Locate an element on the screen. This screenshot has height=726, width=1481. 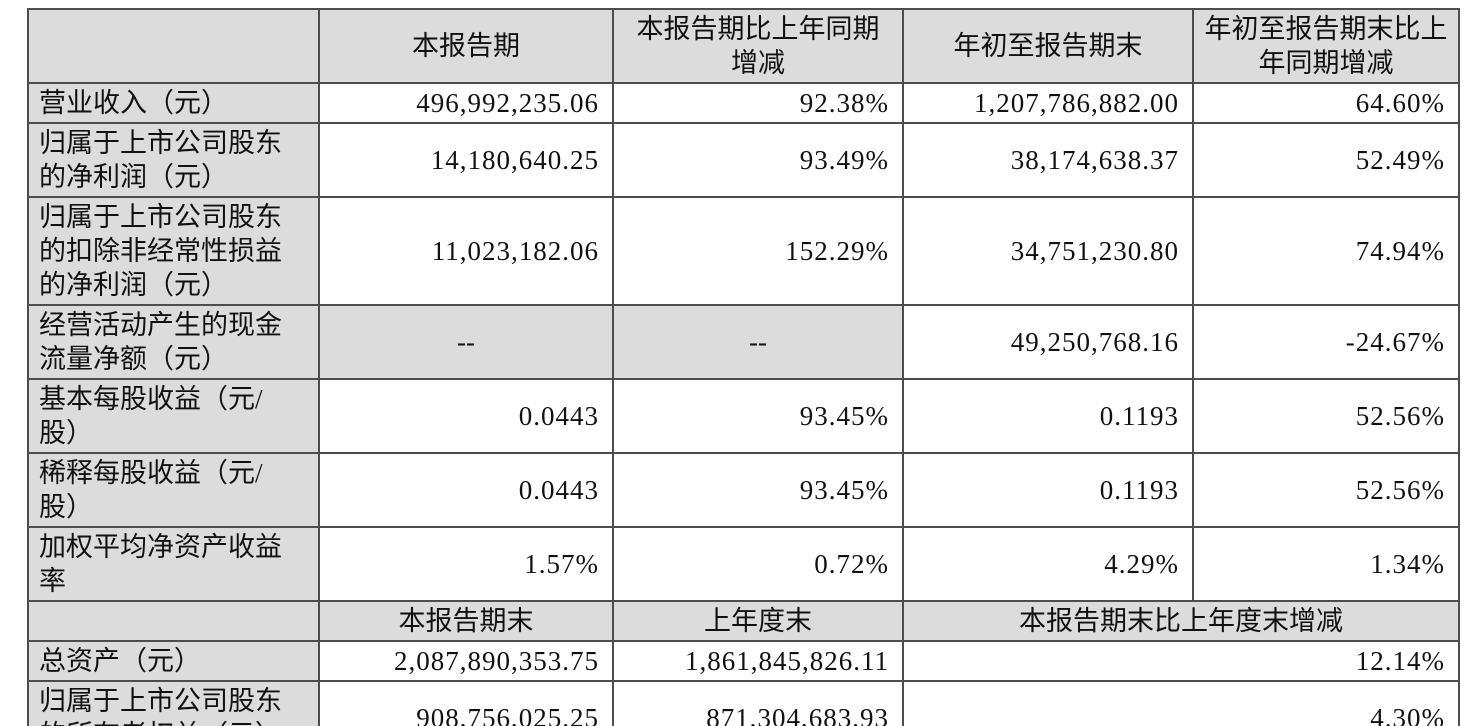
weighted-roe-yoy-change: 0.72% is located at coordinates (758, 564).